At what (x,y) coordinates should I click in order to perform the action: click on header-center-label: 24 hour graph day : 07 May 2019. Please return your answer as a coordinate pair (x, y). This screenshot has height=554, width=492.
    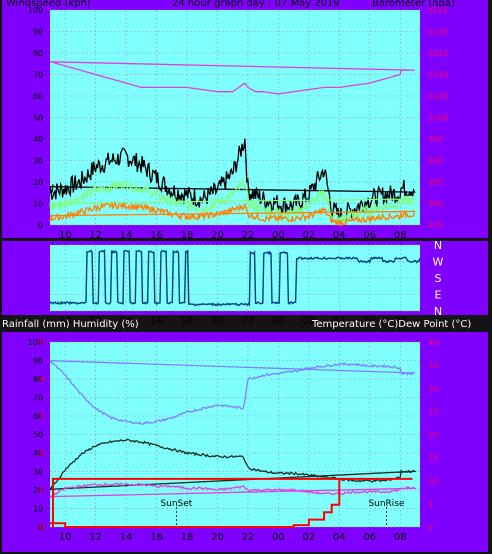
    Looking at the image, I should click on (256, 4).